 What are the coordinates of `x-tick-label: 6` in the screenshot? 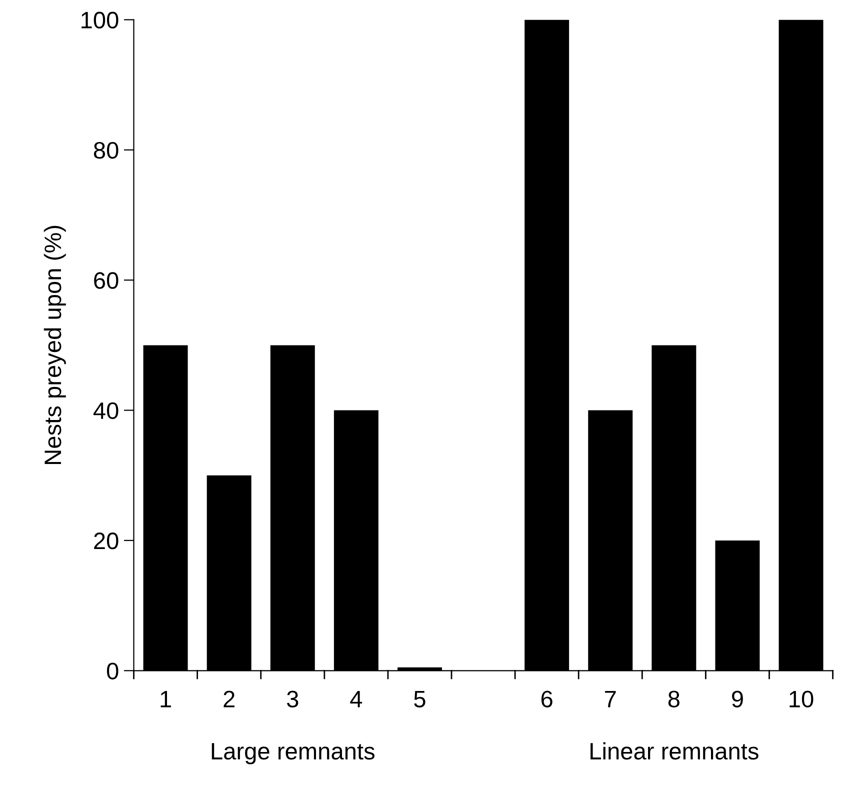 It's located at (546, 699).